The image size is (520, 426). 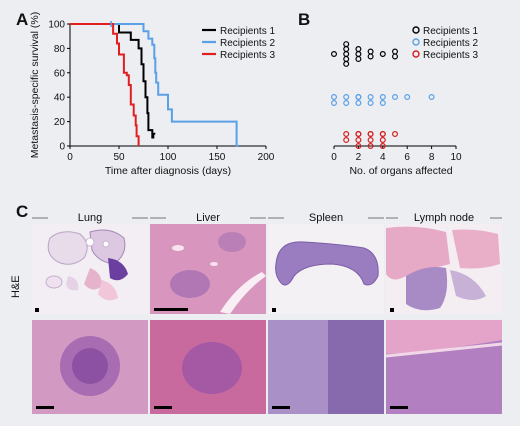 What do you see at coordinates (163, 407) in the screenshot?
I see `scale-bar-liver-high` at bounding box center [163, 407].